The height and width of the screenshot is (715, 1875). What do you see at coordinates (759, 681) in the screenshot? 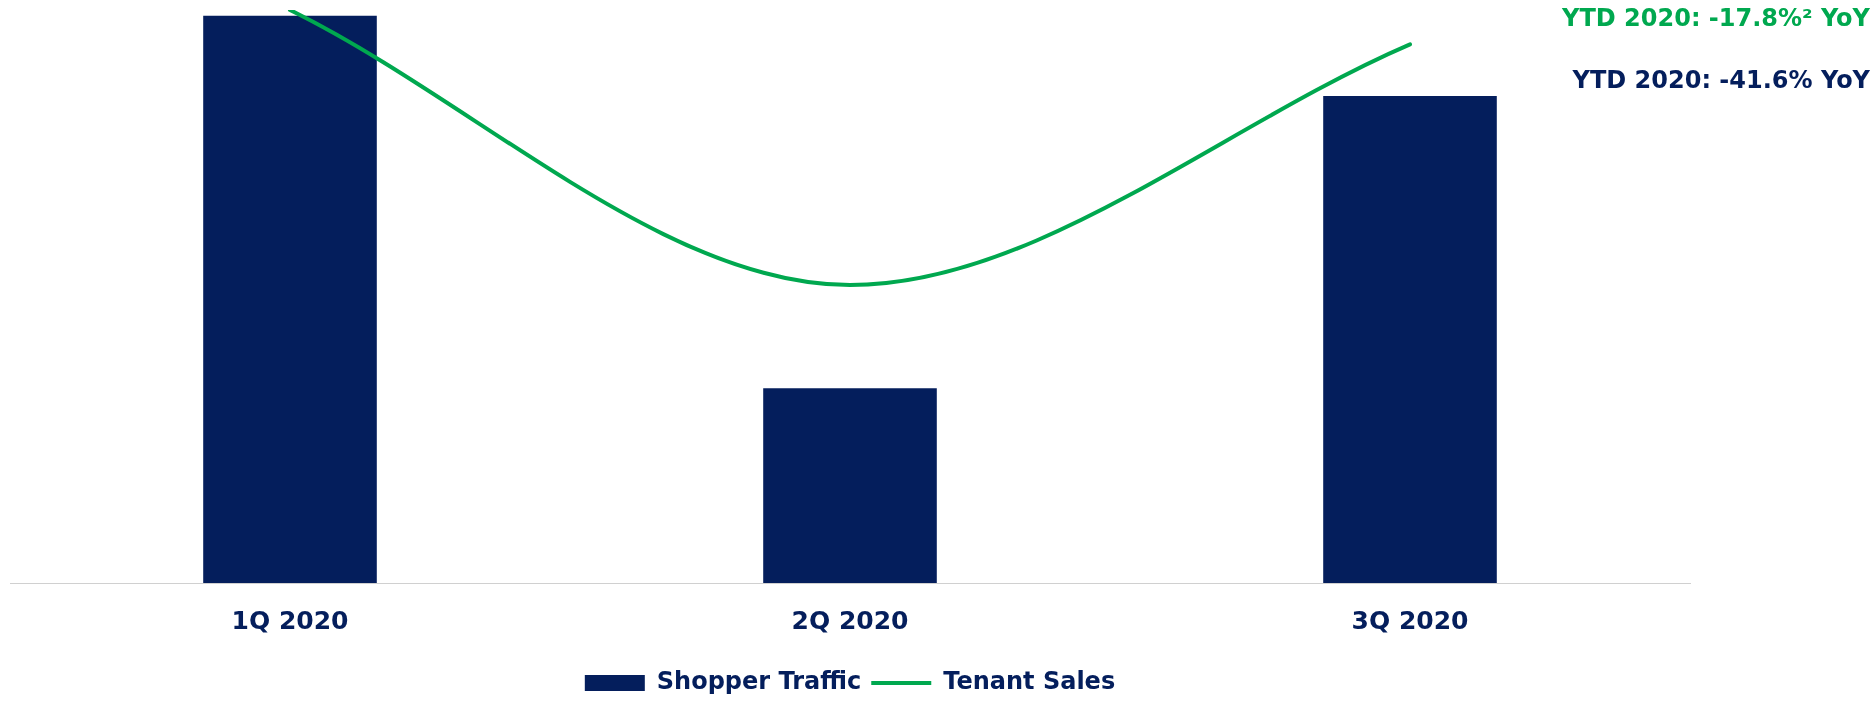
I see `legend-label: Shopper Traffic` at bounding box center [759, 681].